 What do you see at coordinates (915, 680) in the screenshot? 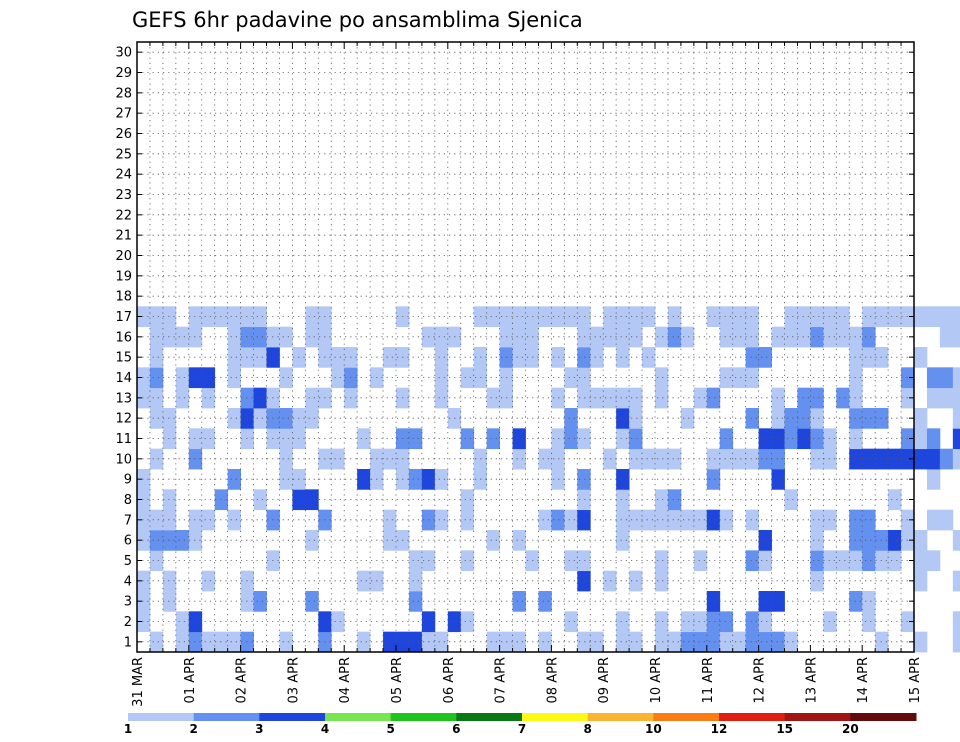
I see `x-tick-label: 15 APR` at bounding box center [915, 680].